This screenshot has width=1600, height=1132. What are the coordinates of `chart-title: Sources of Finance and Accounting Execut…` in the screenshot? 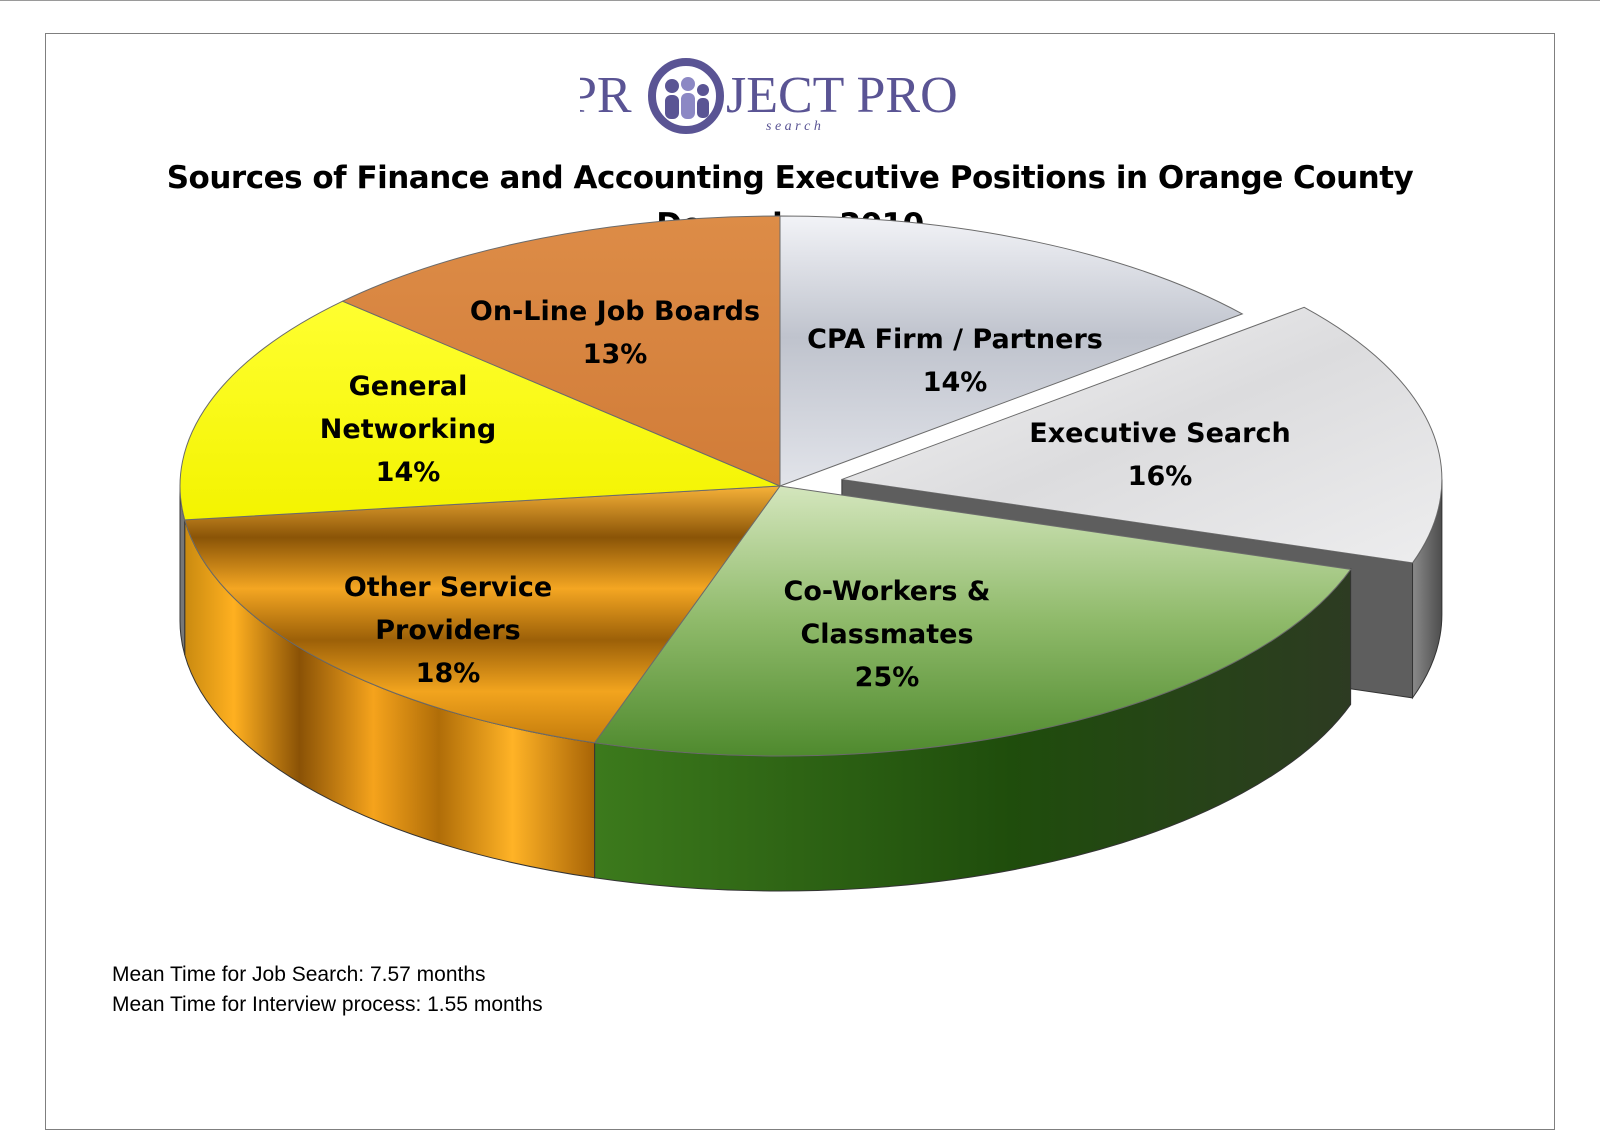 It's located at (790, 202).